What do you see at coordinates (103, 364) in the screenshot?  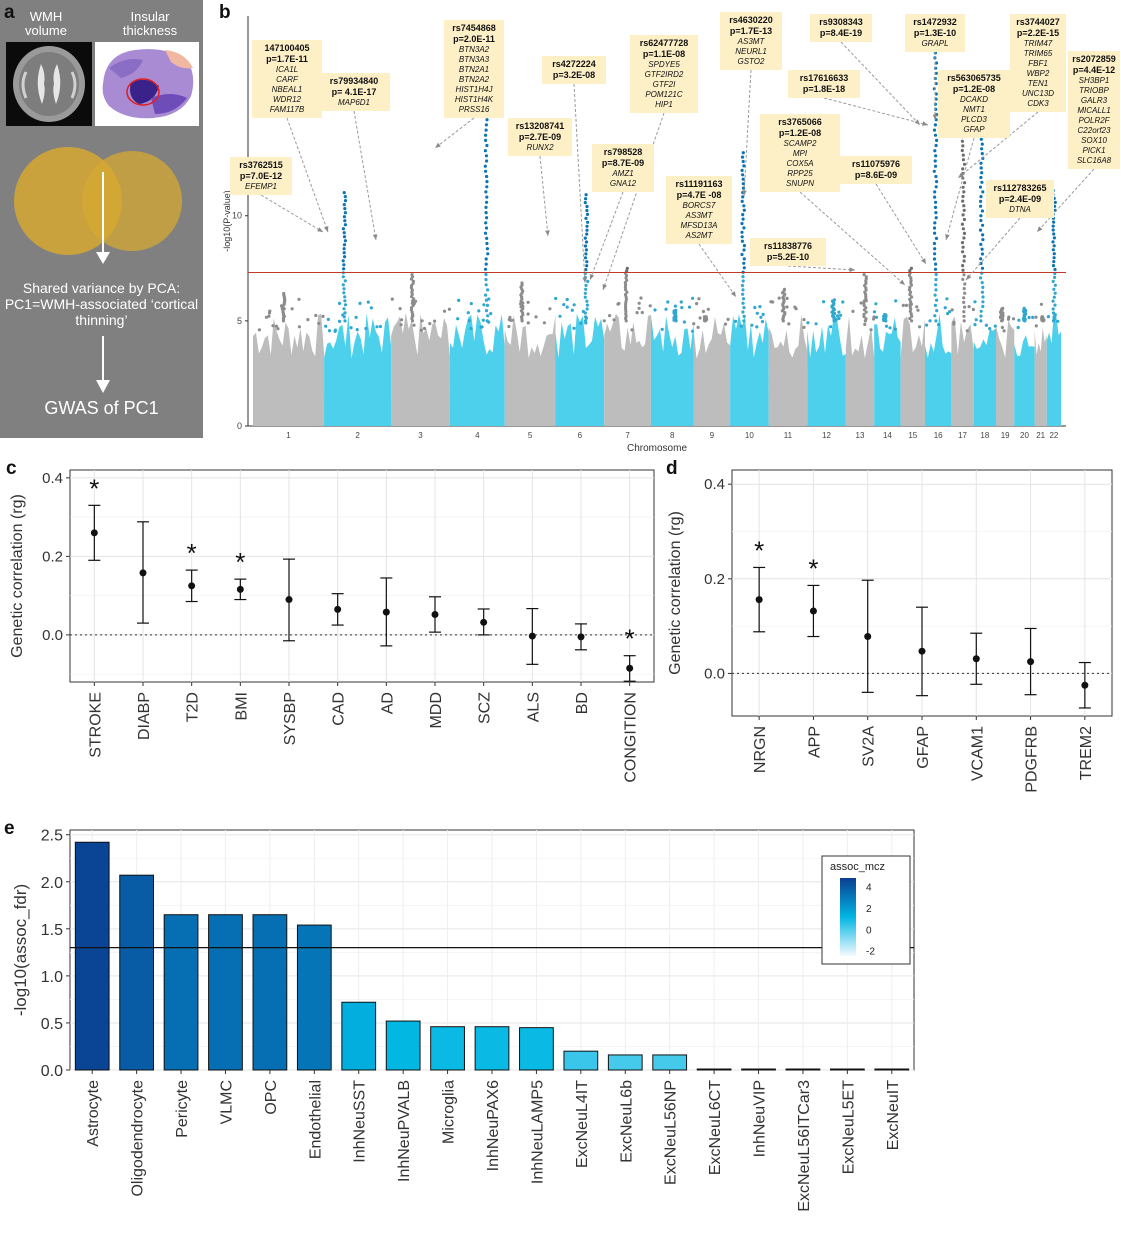 I see `down-arrow-icon` at bounding box center [103, 364].